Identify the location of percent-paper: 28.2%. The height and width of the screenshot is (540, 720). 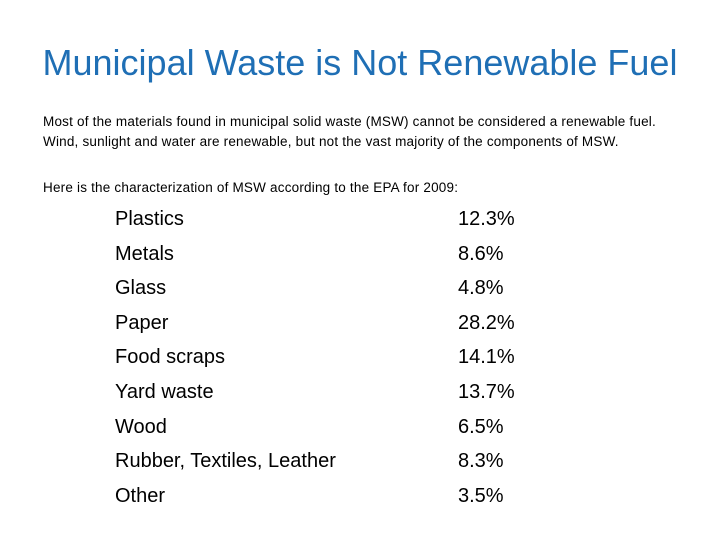
(486, 322).